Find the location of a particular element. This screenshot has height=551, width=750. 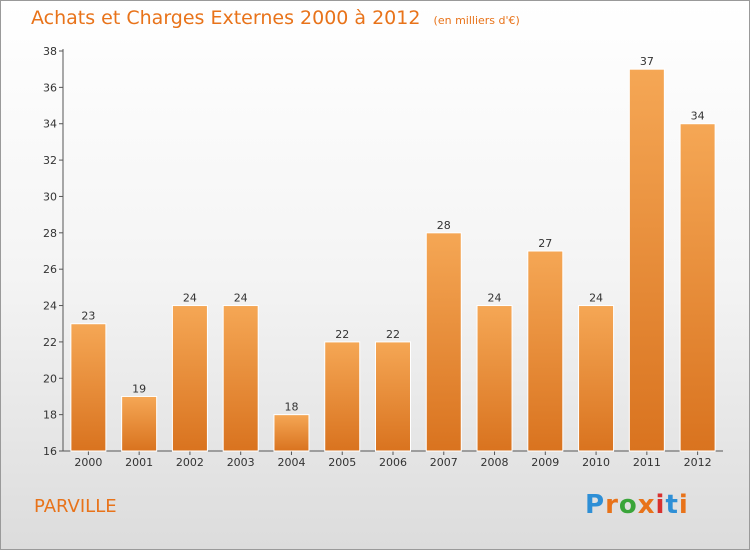

data-label: 28 is located at coordinates (444, 225).